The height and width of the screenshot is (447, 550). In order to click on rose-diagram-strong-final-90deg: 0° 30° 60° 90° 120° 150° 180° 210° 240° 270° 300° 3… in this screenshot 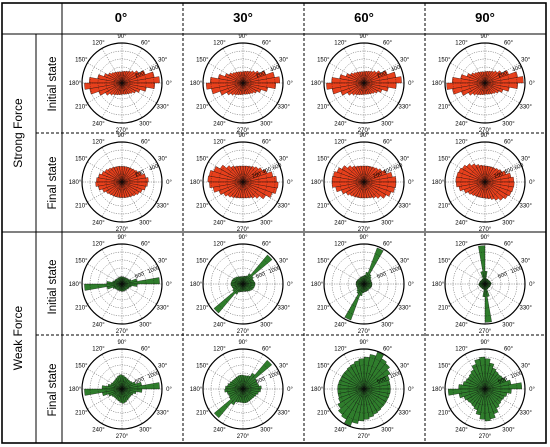, I will do `click(484, 183)`.